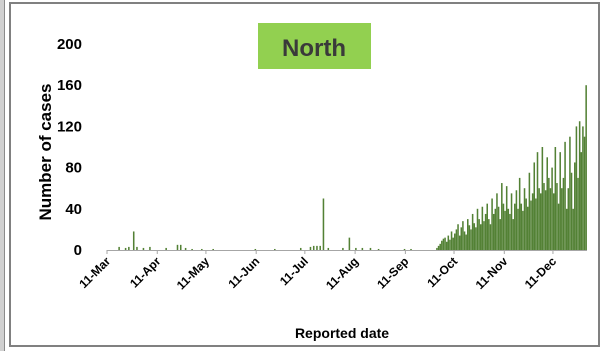 This screenshot has width=603, height=351. What do you see at coordinates (145, 272) in the screenshot?
I see `x-tick-label: 11-Apr` at bounding box center [145, 272].